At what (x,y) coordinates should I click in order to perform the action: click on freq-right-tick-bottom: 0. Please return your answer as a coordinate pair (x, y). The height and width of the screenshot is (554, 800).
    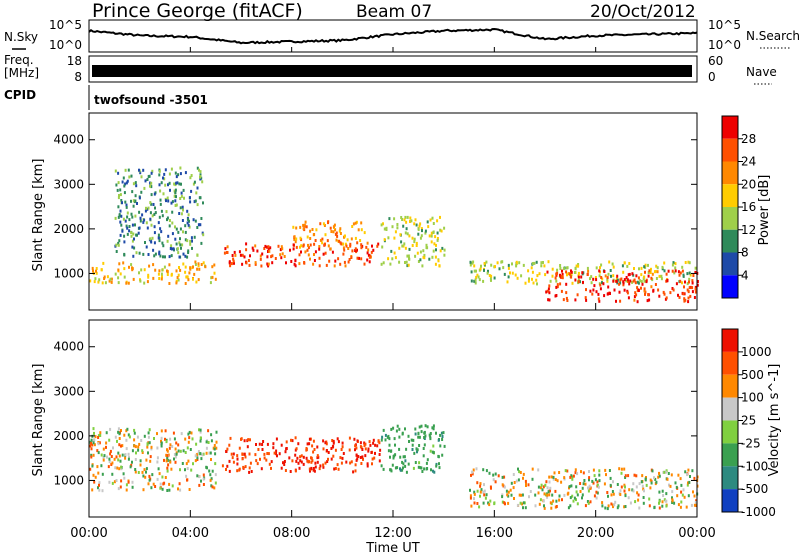
    Looking at the image, I should click on (712, 77).